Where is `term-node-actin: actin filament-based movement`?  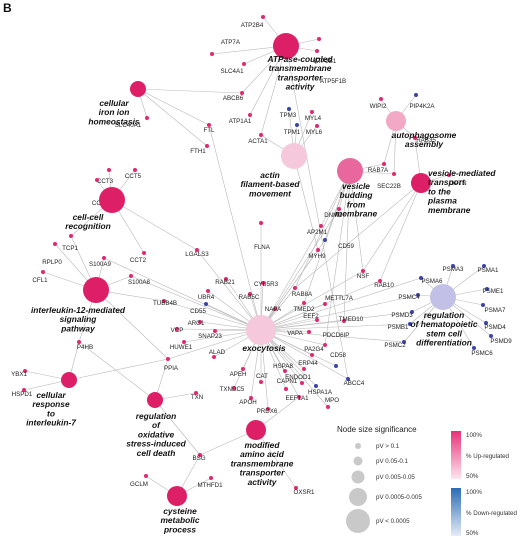
term-node-actin: actin filament-based movement is located at coordinates (273, 170).